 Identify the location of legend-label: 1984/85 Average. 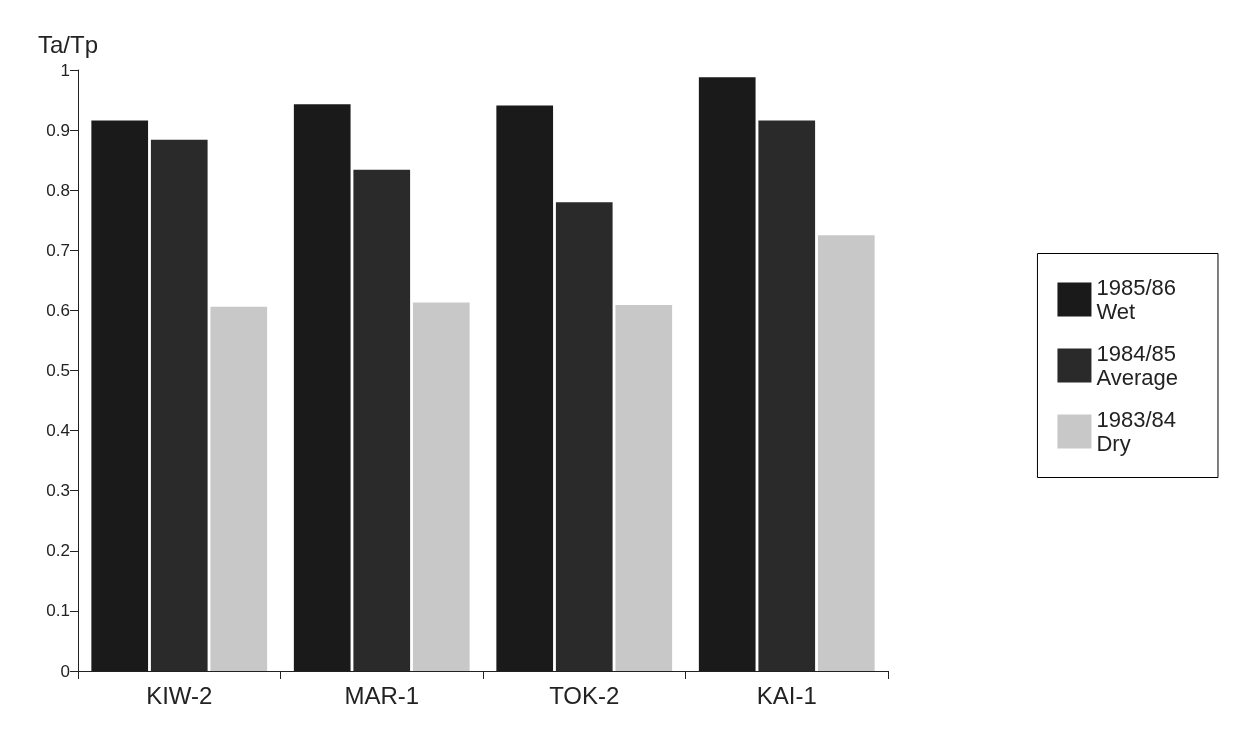
(1137, 365).